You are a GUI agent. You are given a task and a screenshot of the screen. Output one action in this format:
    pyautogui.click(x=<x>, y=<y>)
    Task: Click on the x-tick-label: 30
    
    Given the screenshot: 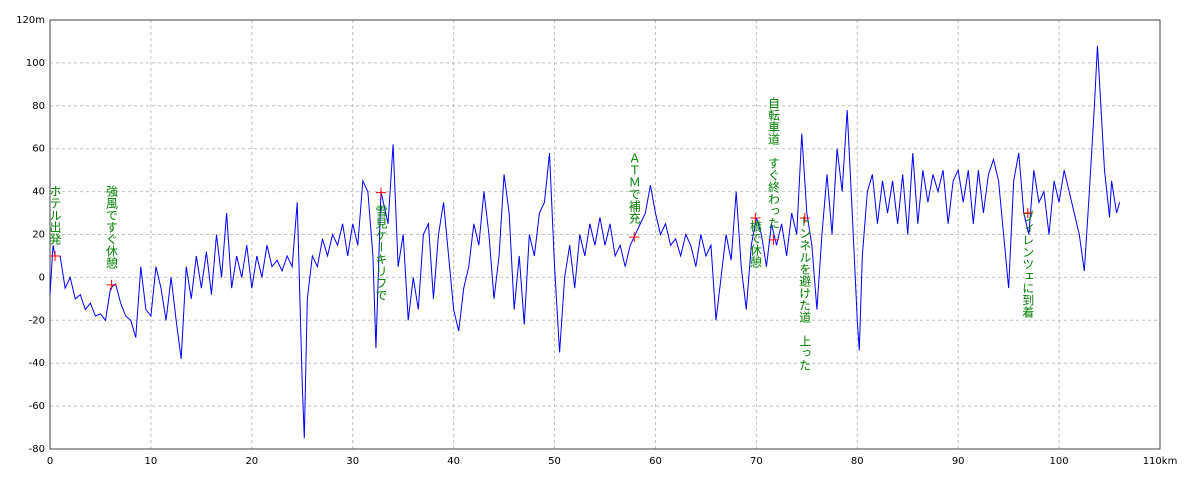 What is the action you would take?
    pyautogui.click(x=352, y=461)
    